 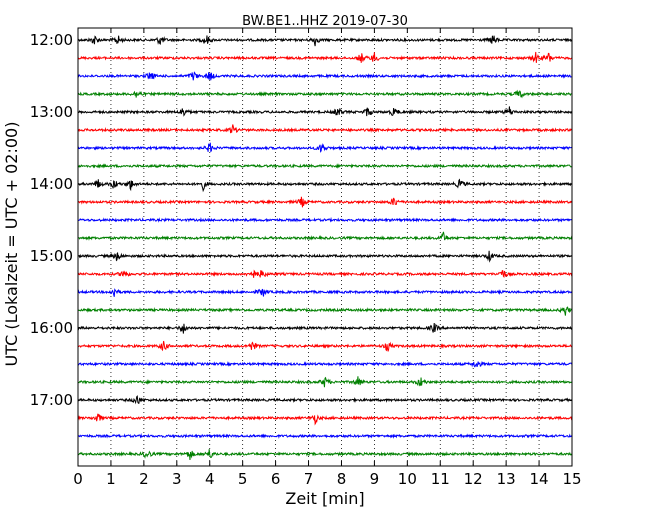 I want to click on x-tick-label: 5, so click(x=243, y=479).